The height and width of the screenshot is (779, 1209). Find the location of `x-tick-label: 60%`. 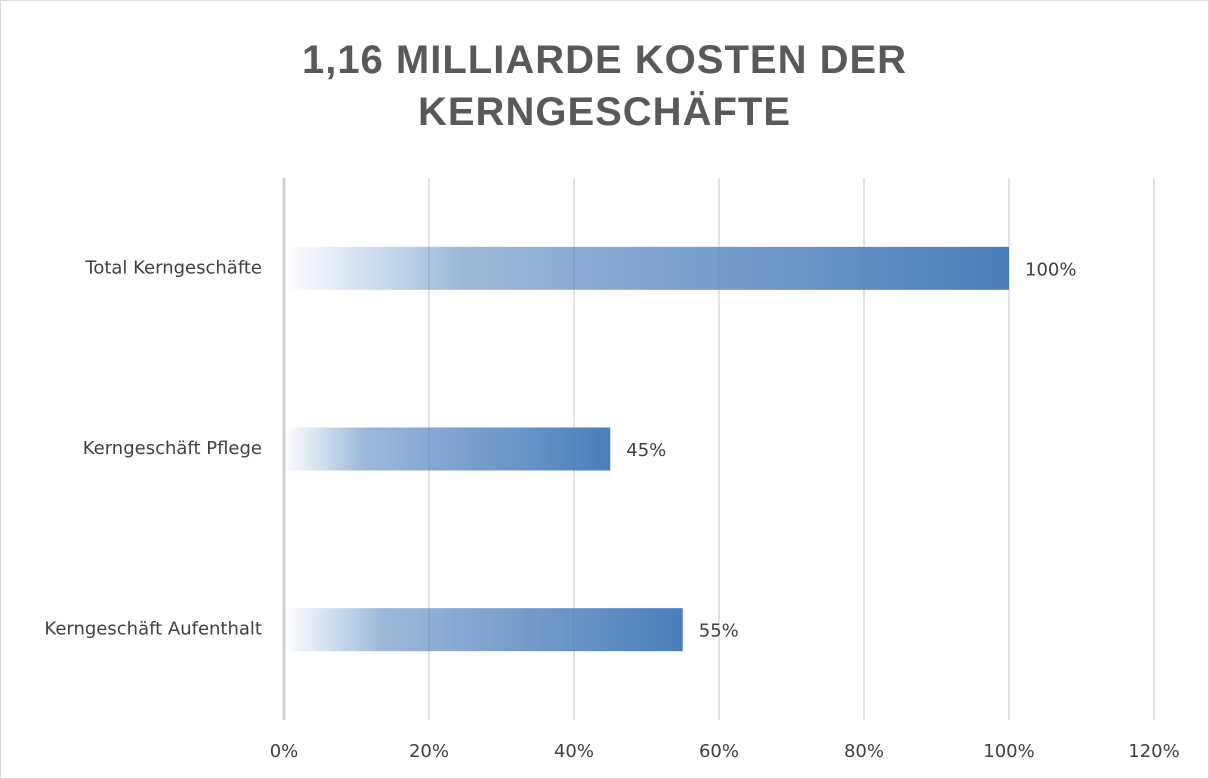

x-tick-label: 60% is located at coordinates (719, 751).